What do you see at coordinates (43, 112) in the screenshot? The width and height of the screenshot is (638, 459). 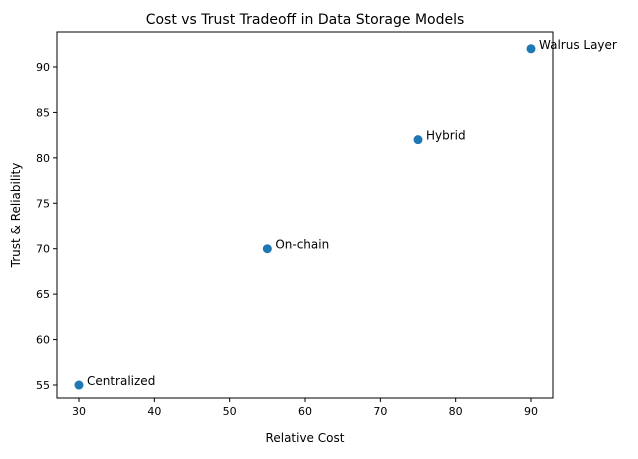 I see `y-tick-label: 85` at bounding box center [43, 112].